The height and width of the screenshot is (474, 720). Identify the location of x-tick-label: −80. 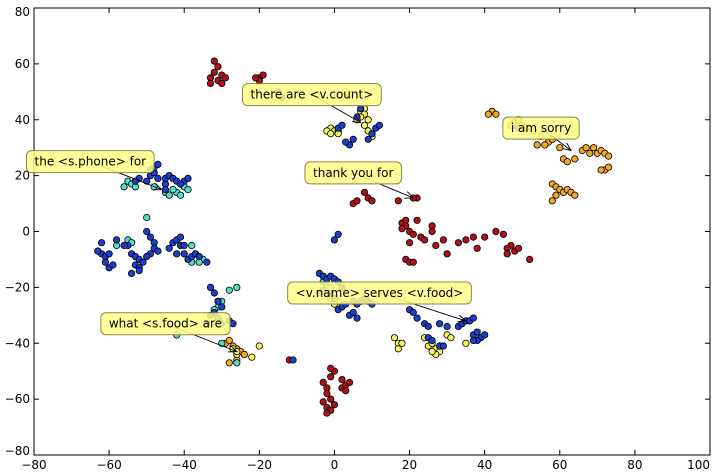
(33, 465).